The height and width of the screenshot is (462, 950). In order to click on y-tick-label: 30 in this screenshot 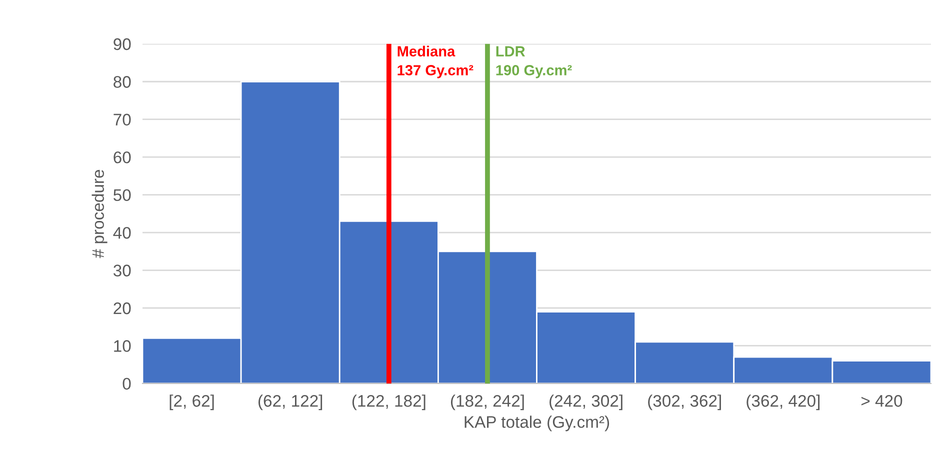, I will do `click(122, 270)`.